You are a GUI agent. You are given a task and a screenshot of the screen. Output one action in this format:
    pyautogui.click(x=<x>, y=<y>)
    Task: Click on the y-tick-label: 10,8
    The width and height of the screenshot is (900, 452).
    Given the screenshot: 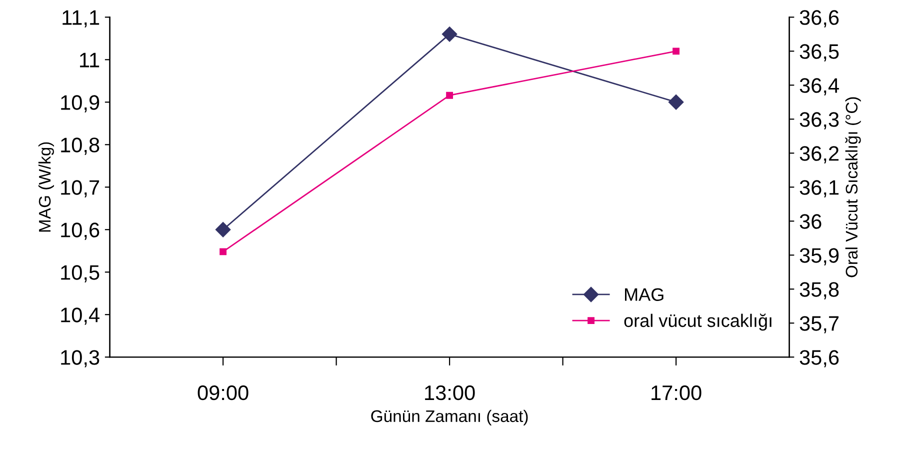 What is the action you would take?
    pyautogui.click(x=80, y=146)
    